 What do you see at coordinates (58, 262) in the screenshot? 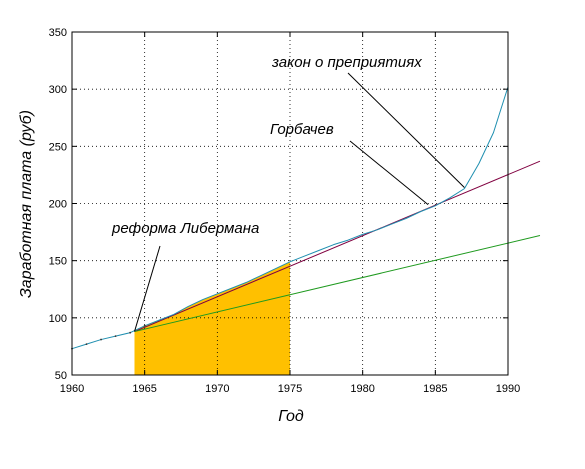
I see `y-tick-label: 150` at bounding box center [58, 262].